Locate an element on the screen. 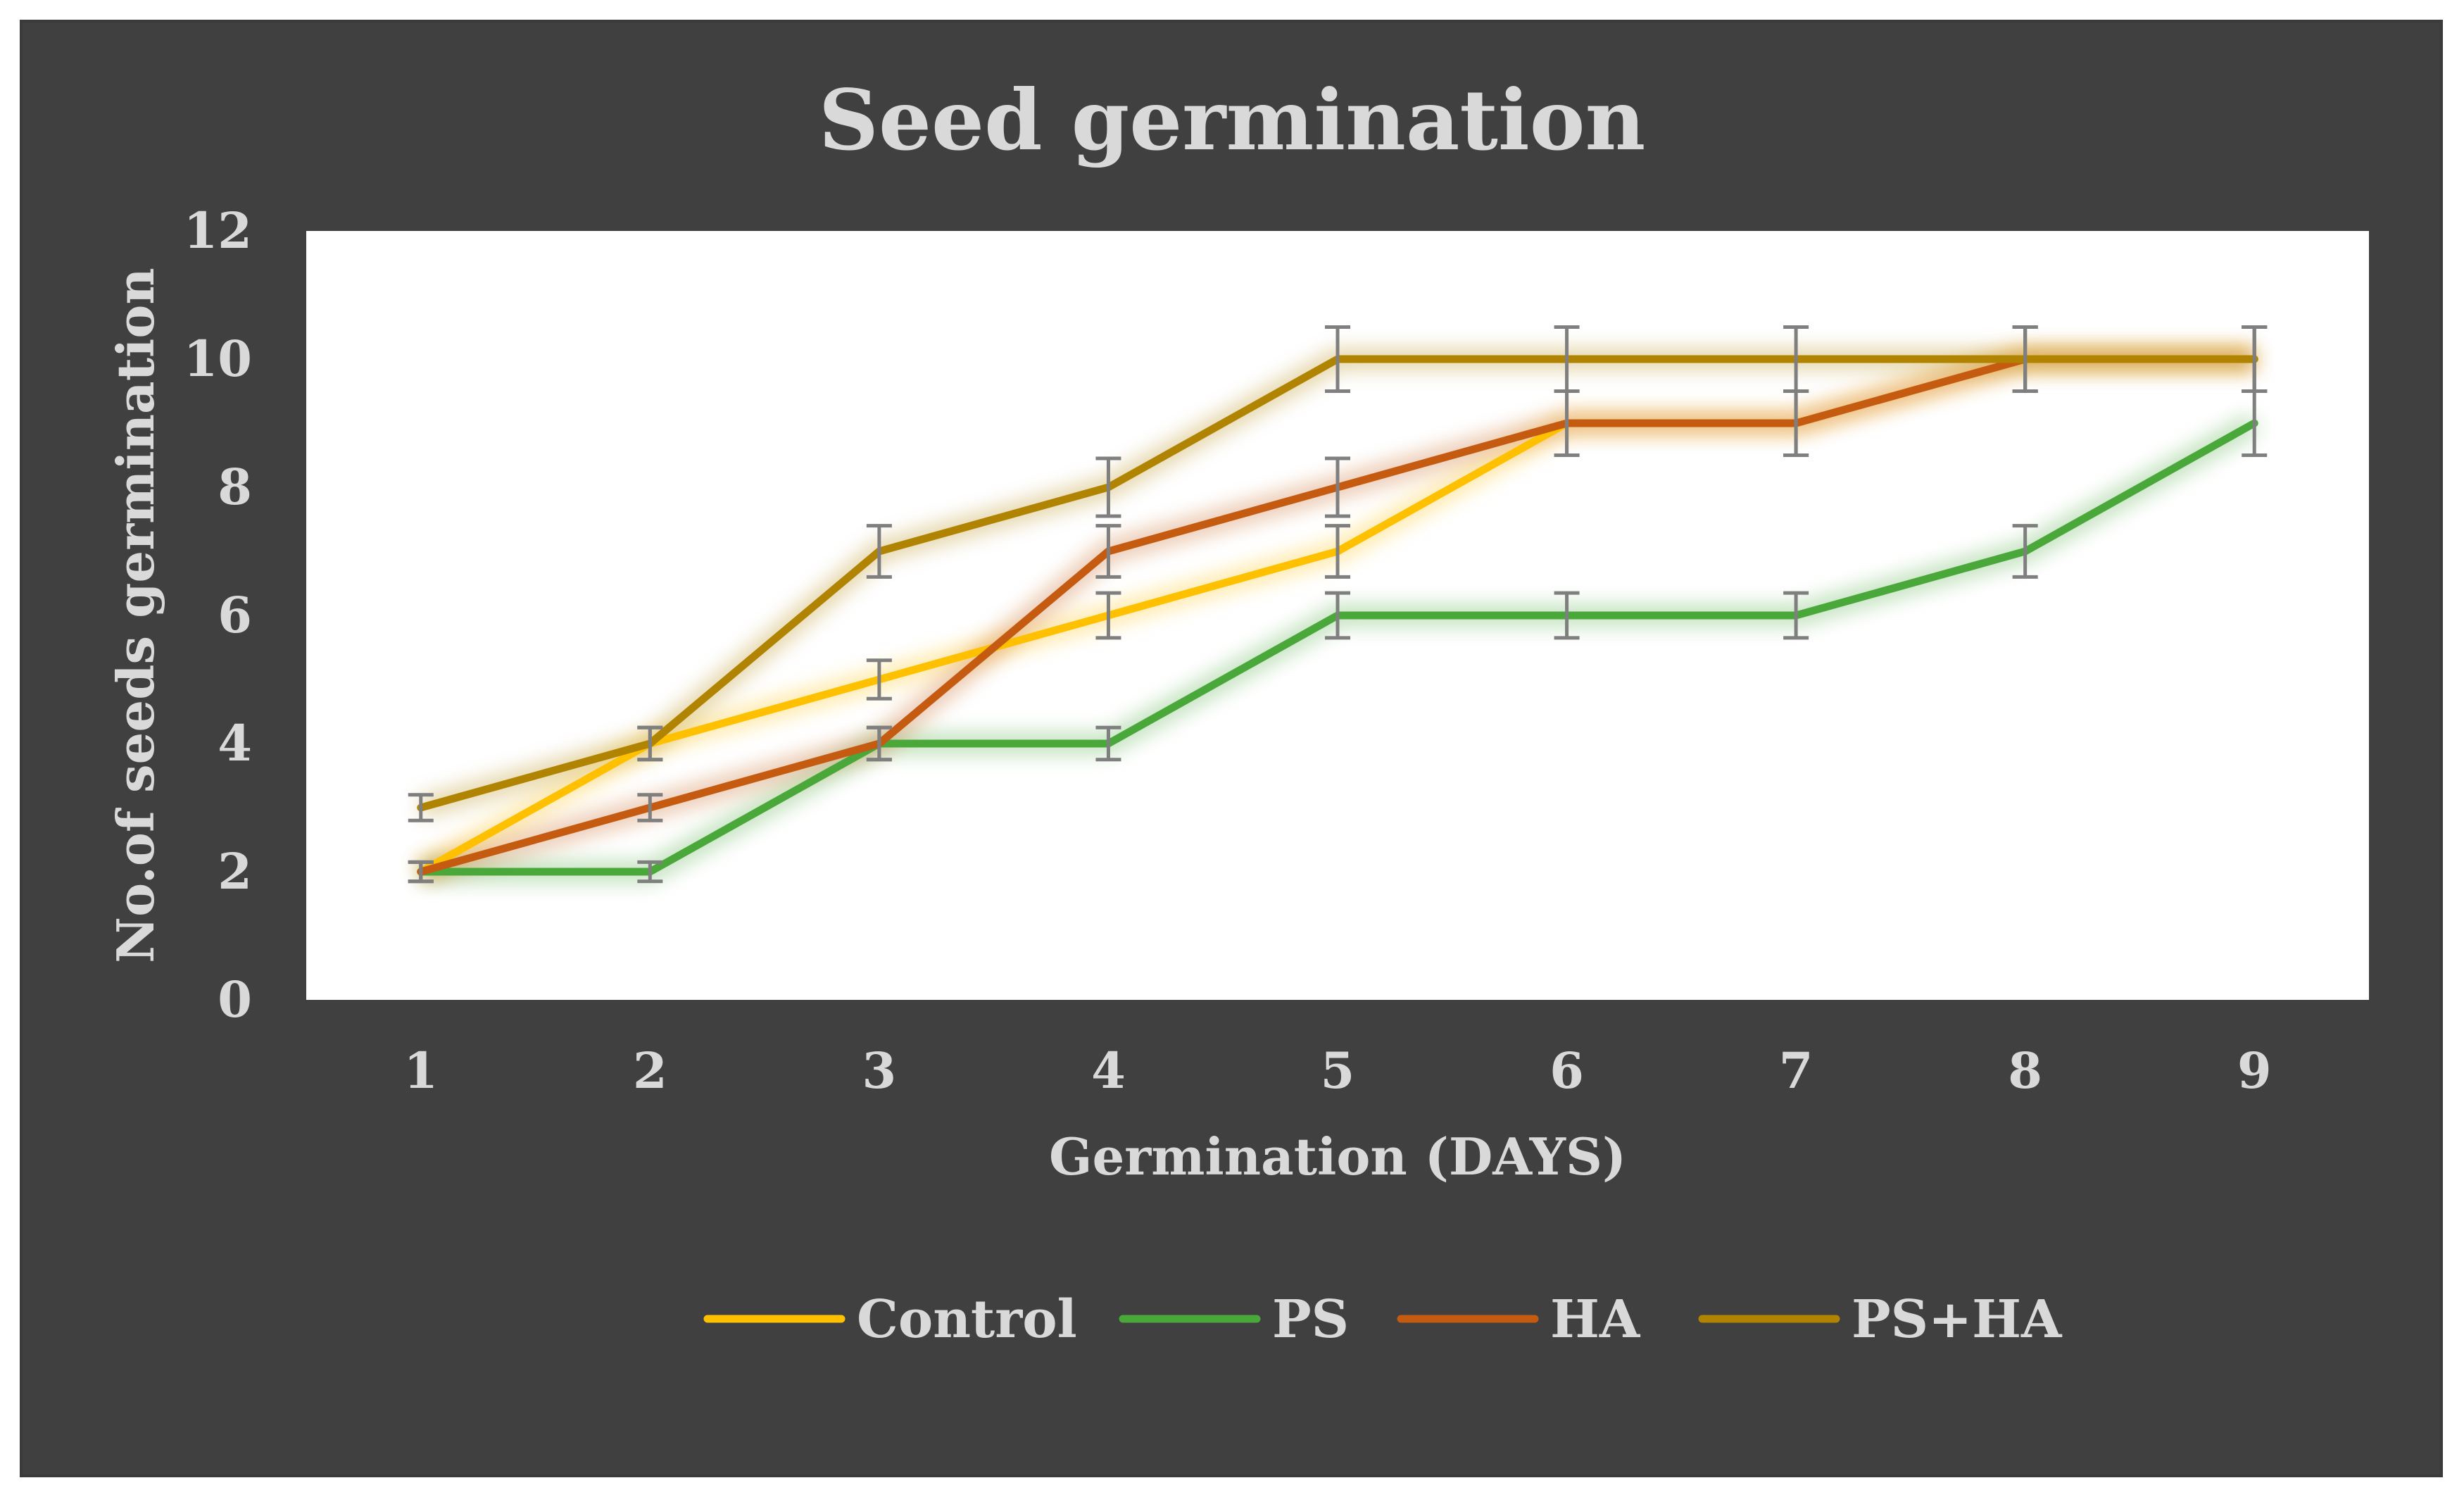 This screenshot has width=2464, height=1497. legend-item-control: Control is located at coordinates (890, 1319).